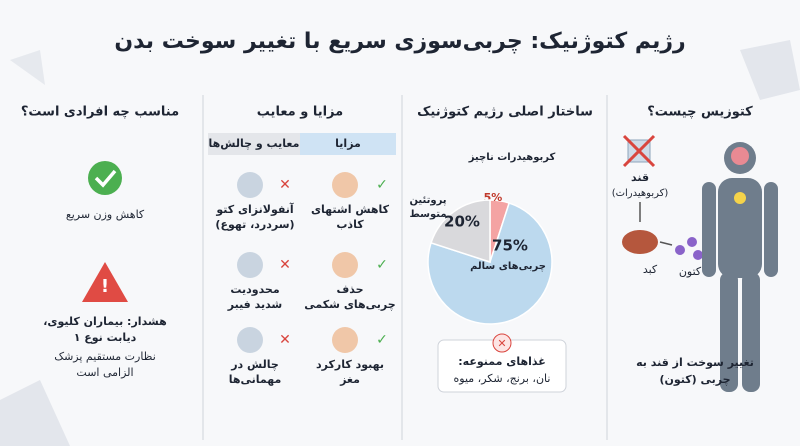 This screenshot has width=800, height=446. I want to click on pros-tab: مزایا, so click(348, 143).